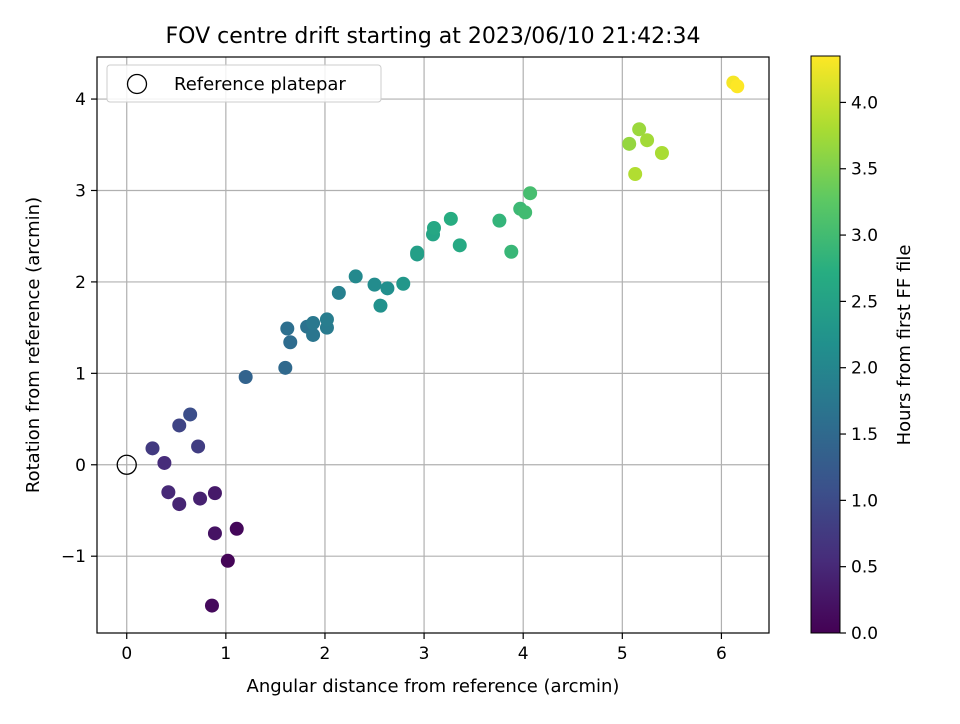 The width and height of the screenshot is (960, 724). What do you see at coordinates (864, 501) in the screenshot?
I see `colorbar-tick-label: 1.0` at bounding box center [864, 501].